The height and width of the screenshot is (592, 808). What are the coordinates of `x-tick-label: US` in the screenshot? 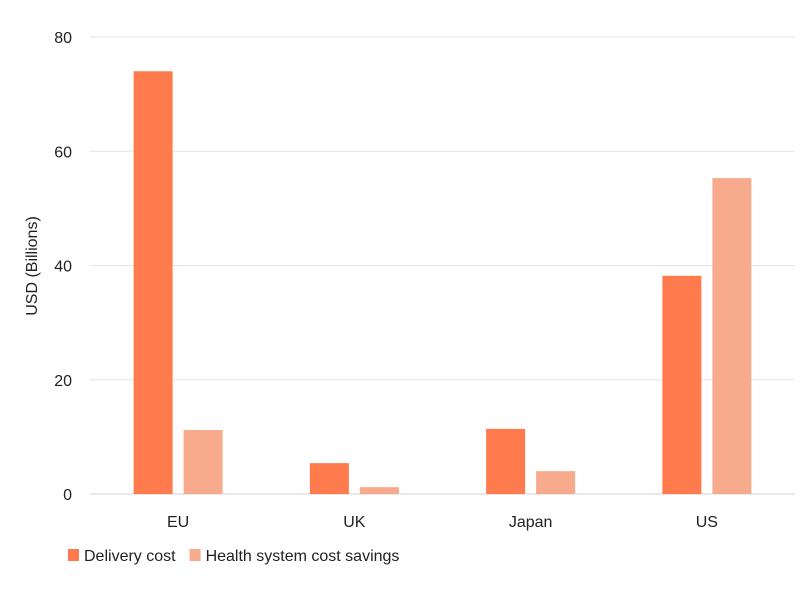 It's located at (707, 522).